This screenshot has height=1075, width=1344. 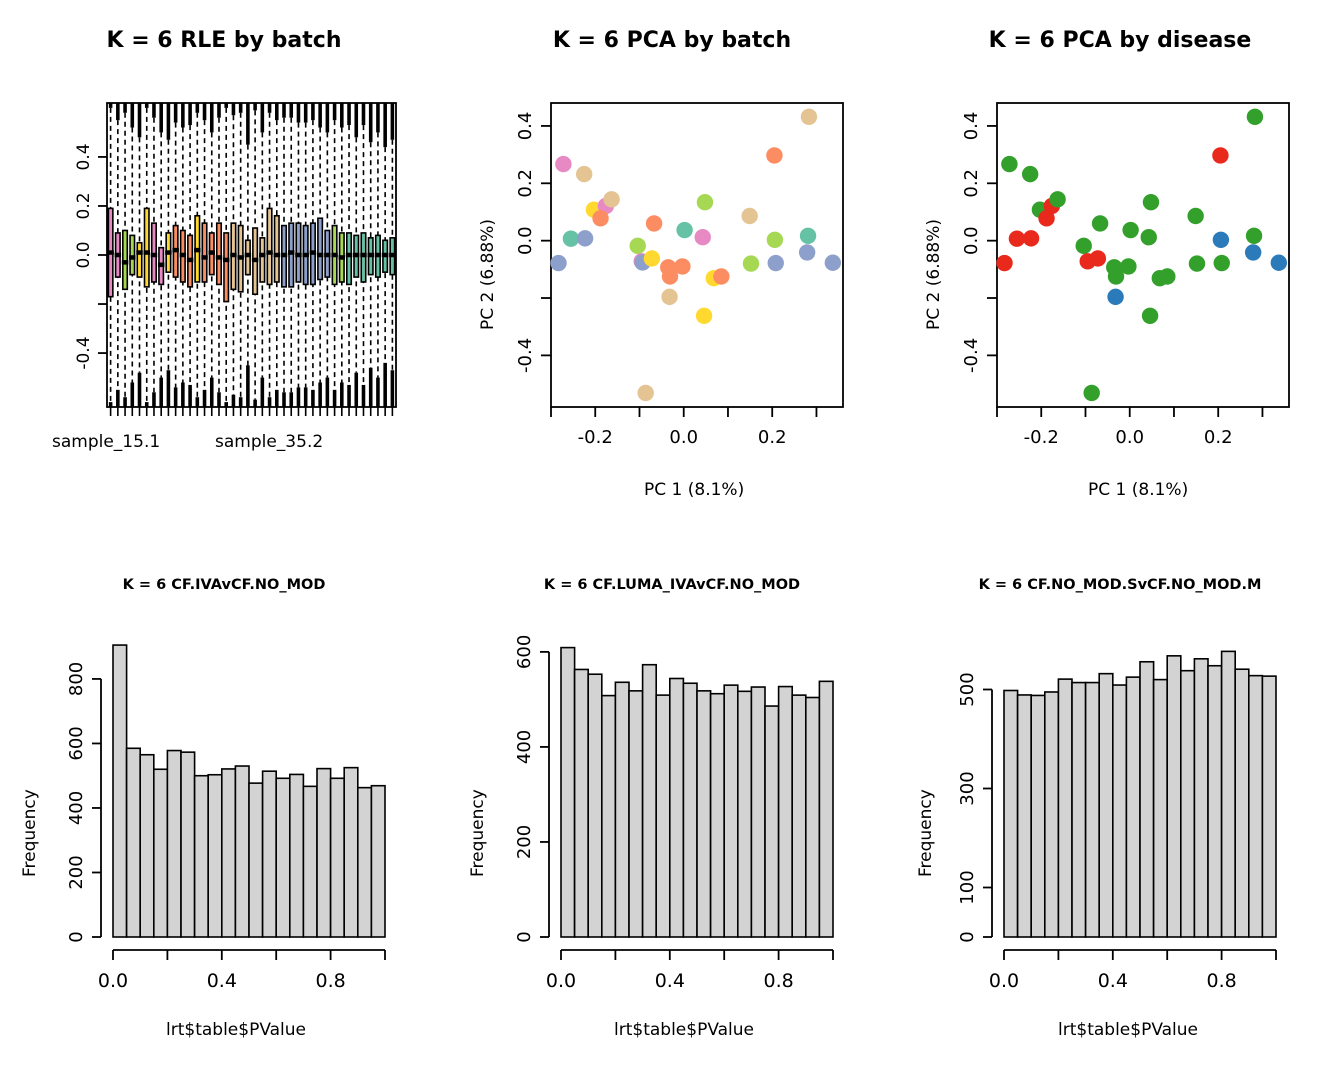 What do you see at coordinates (1120, 585) in the screenshot?
I see `panel-title-hist3: K = 6 CF.NO_MOD.SvCF.NO_MOD.M` at bounding box center [1120, 585].